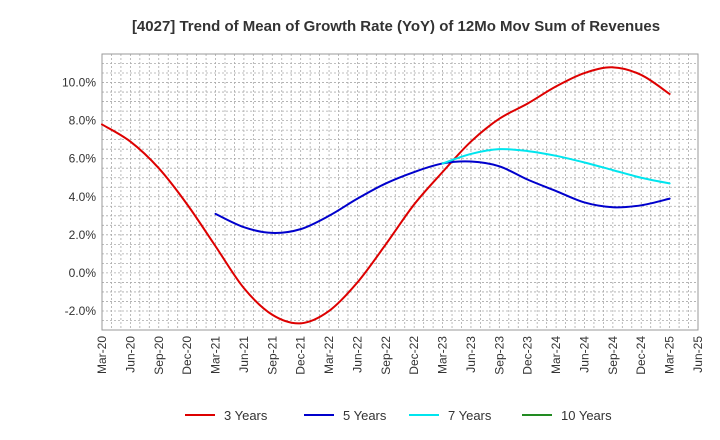 The width and height of the screenshot is (720, 440). What do you see at coordinates (187, 355) in the screenshot?
I see `x-tick-label: Dec-20` at bounding box center [187, 355].